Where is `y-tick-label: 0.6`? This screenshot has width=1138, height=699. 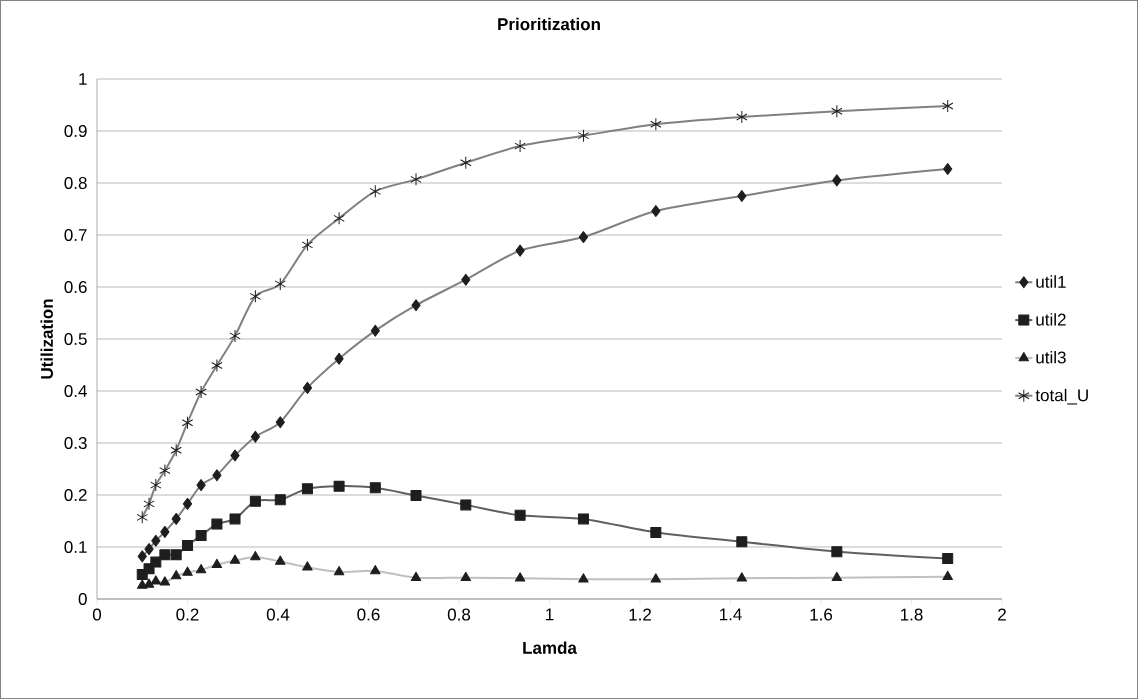
y-tick-label: 0.6 is located at coordinates (75, 287).